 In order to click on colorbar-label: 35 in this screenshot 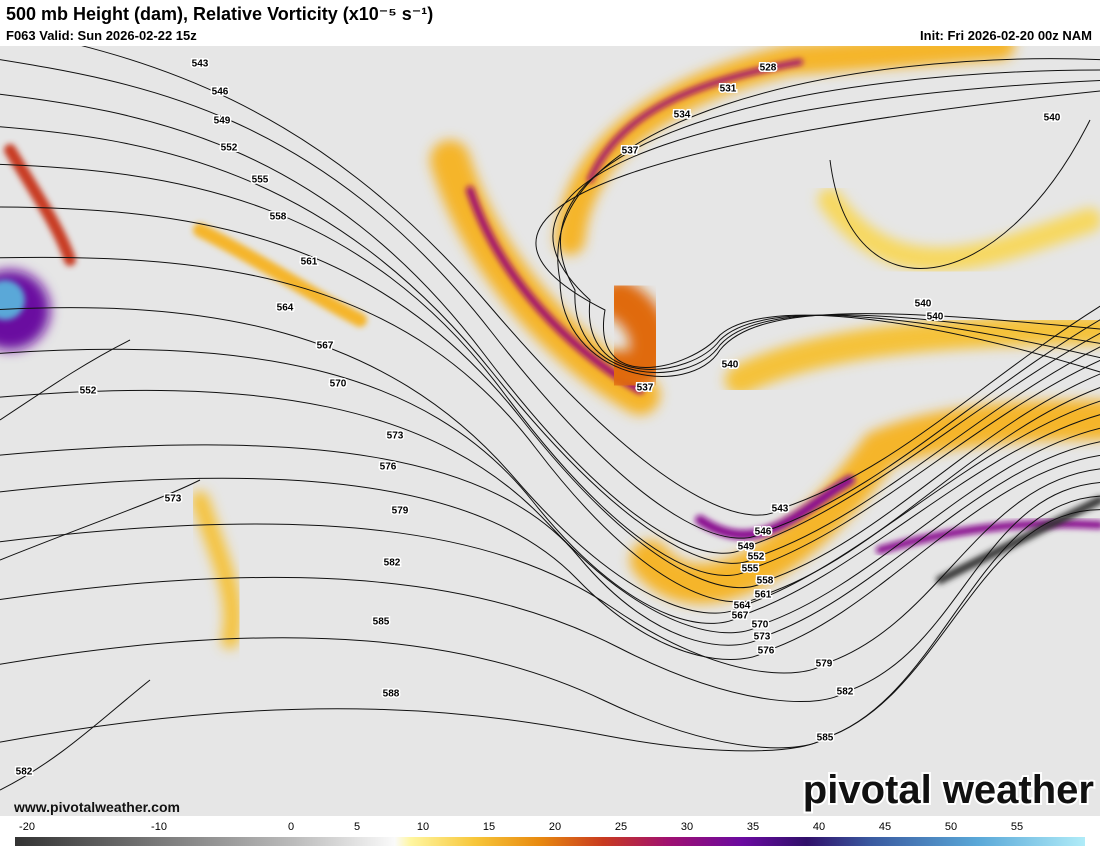, I will do `click(753, 827)`.